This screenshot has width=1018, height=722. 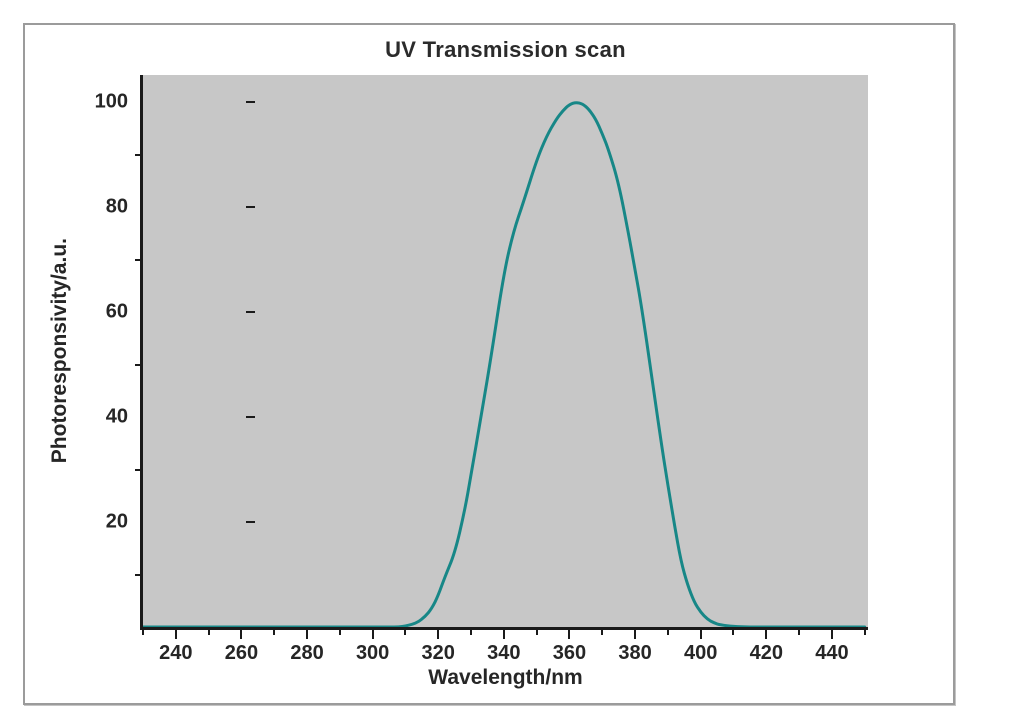 I want to click on y-tick-label: 40, so click(x=116, y=416).